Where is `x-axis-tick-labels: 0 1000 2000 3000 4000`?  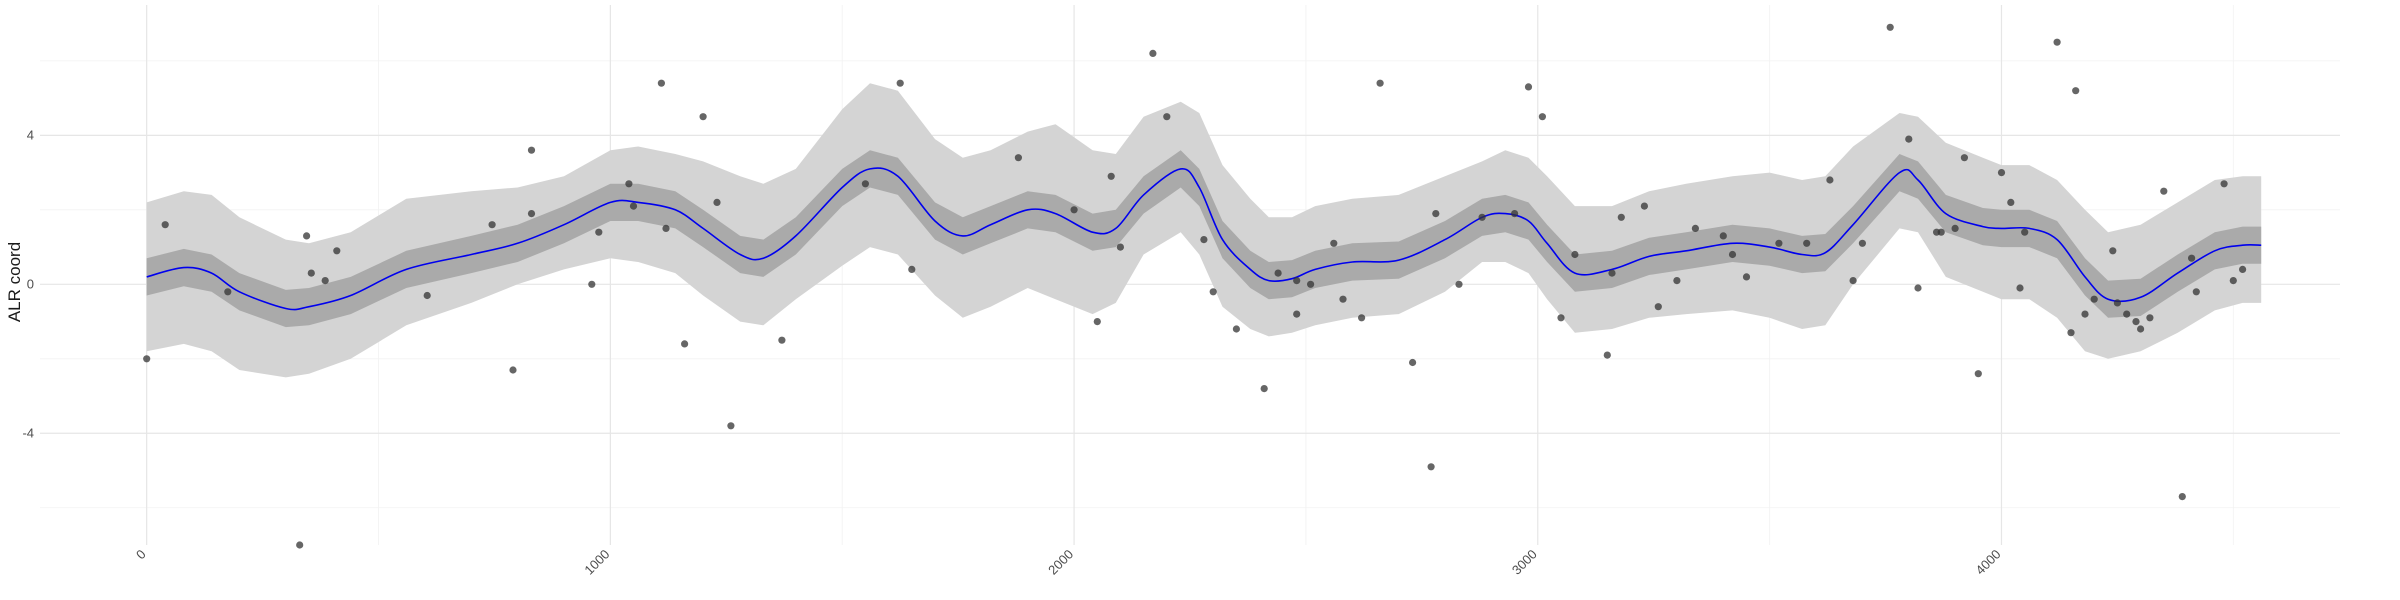 x-axis-tick-labels: 0 1000 2000 3000 4000 is located at coordinates (1068, 562).